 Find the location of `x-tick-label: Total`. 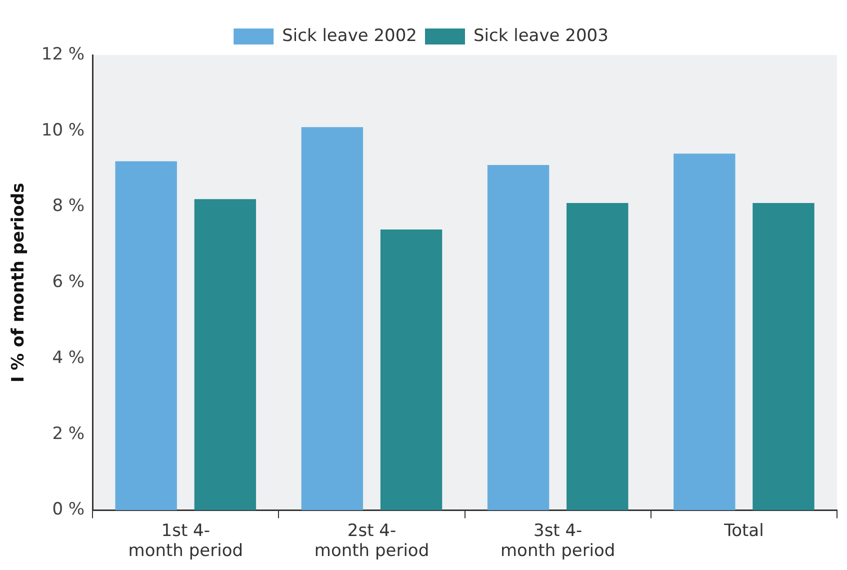

x-tick-label: Total is located at coordinates (743, 530).